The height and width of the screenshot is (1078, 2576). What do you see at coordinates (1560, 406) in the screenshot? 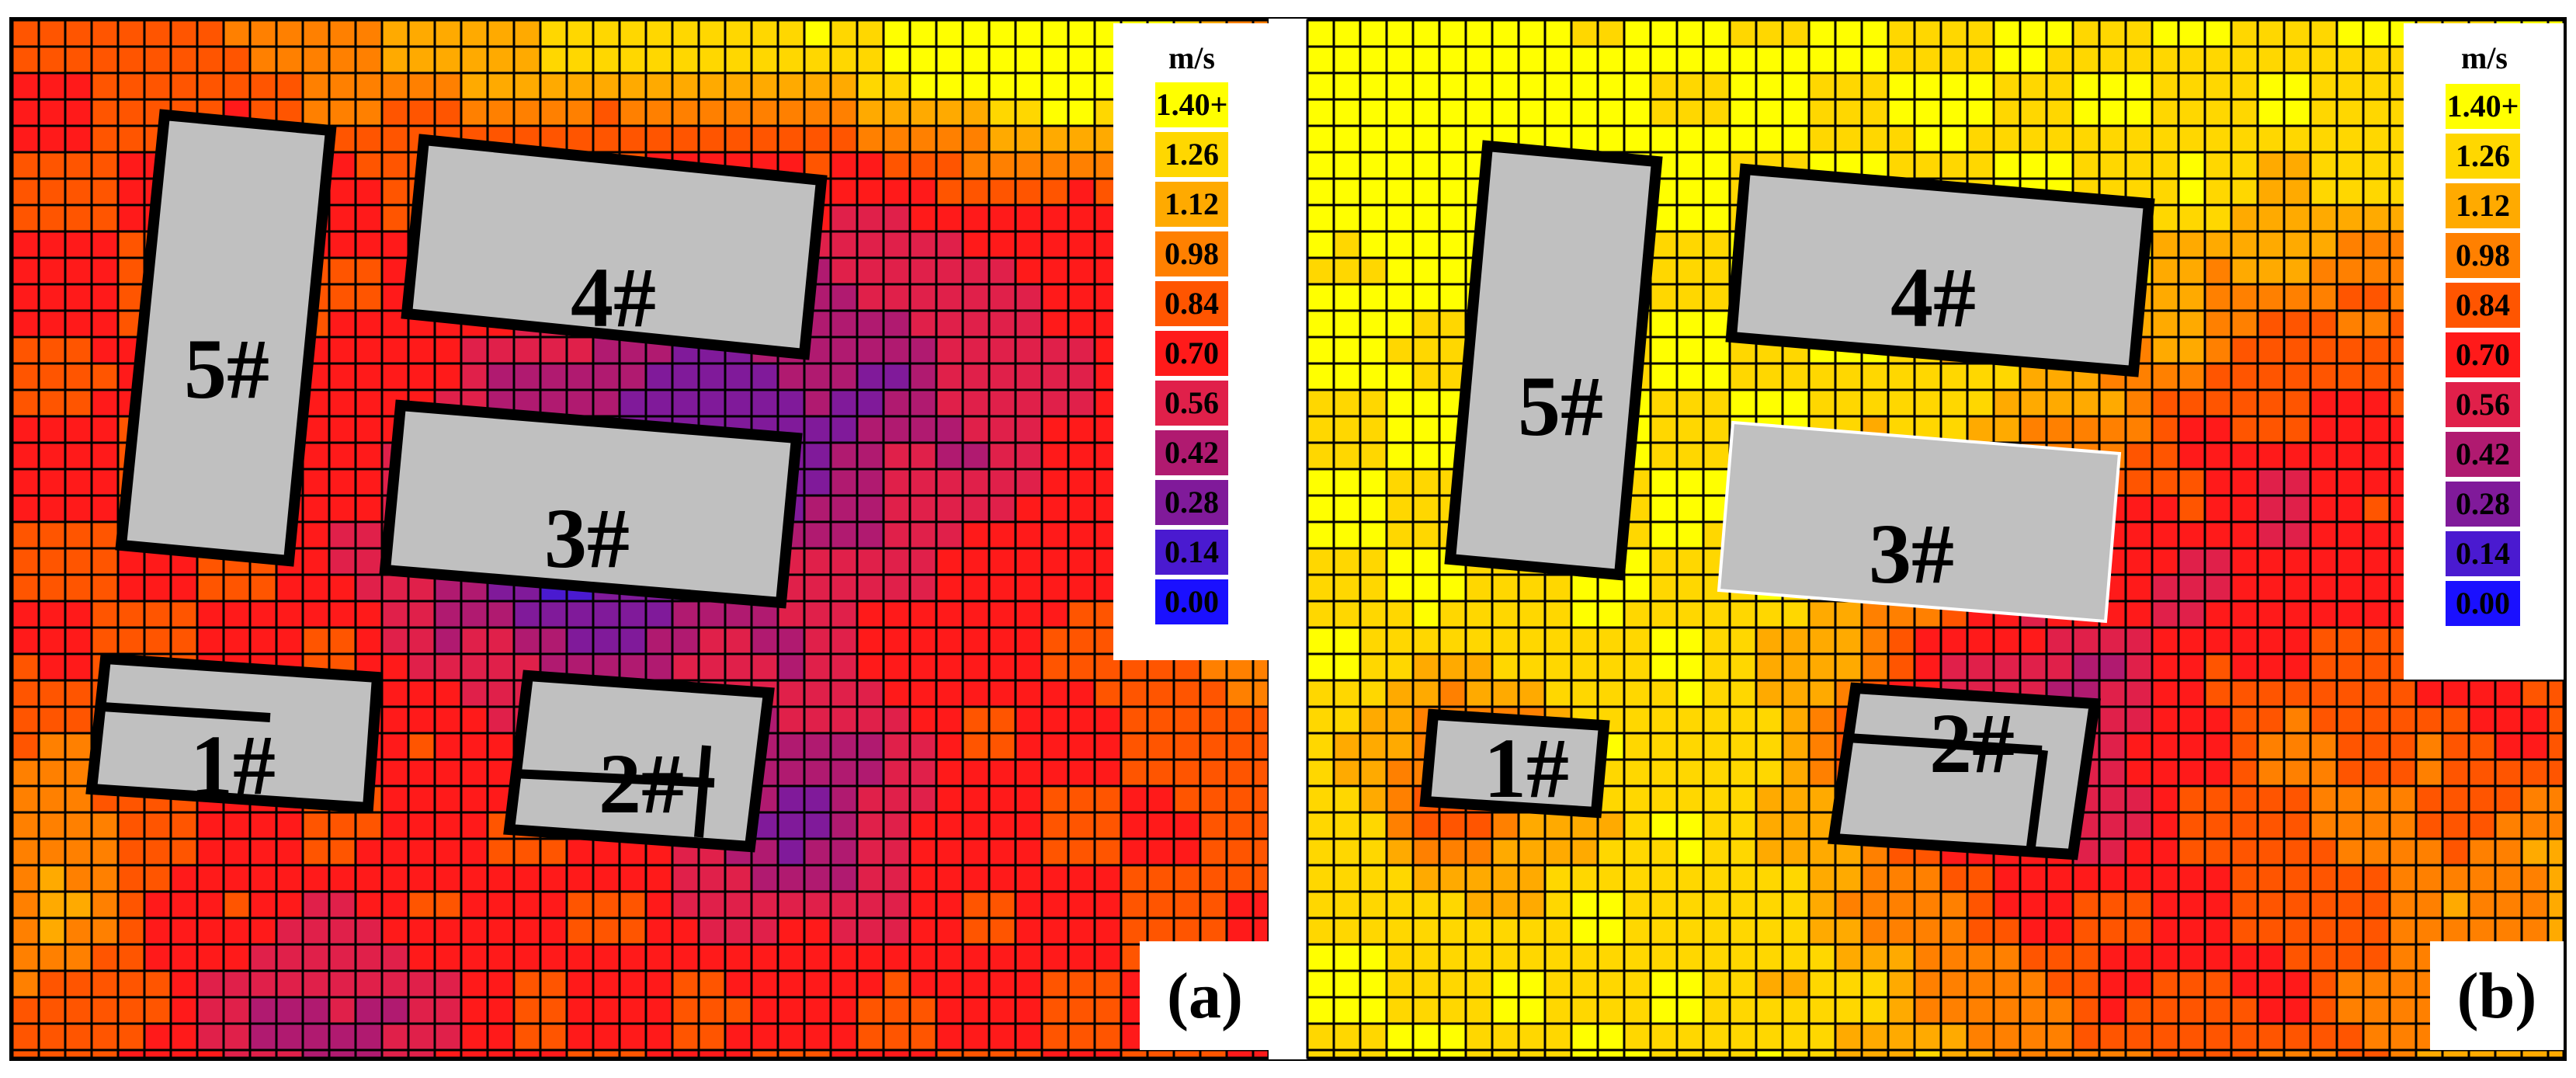
I see `building-label: 5#` at bounding box center [1560, 406].